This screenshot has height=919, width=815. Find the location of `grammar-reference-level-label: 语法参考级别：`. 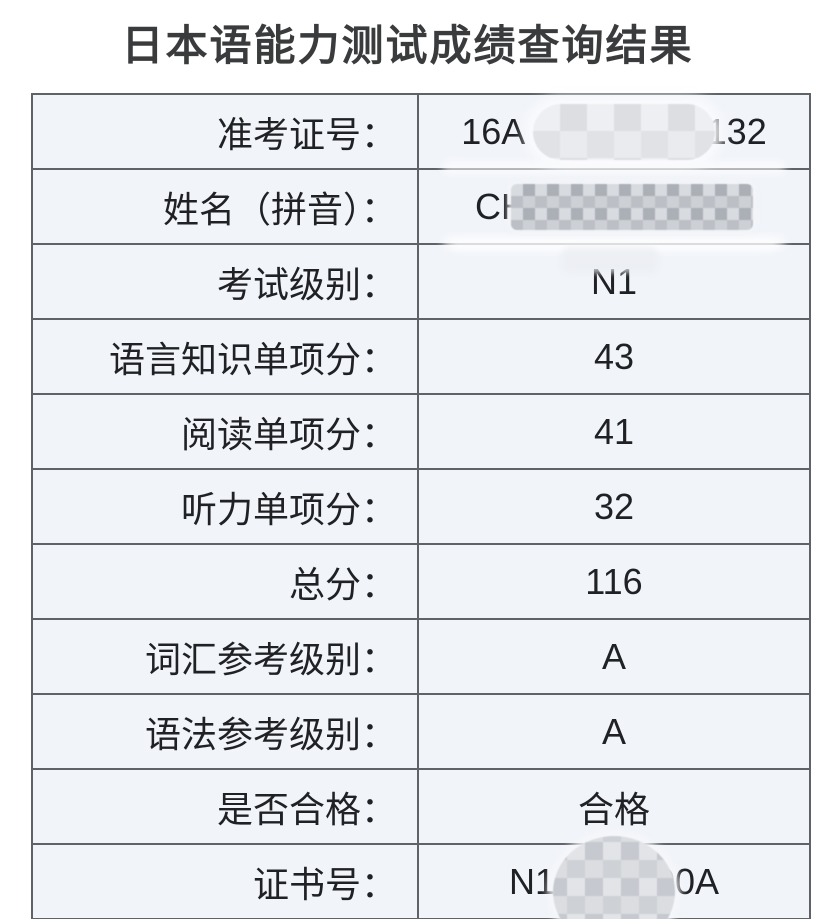

grammar-reference-level-label: 语法参考级别： is located at coordinates (225, 731).